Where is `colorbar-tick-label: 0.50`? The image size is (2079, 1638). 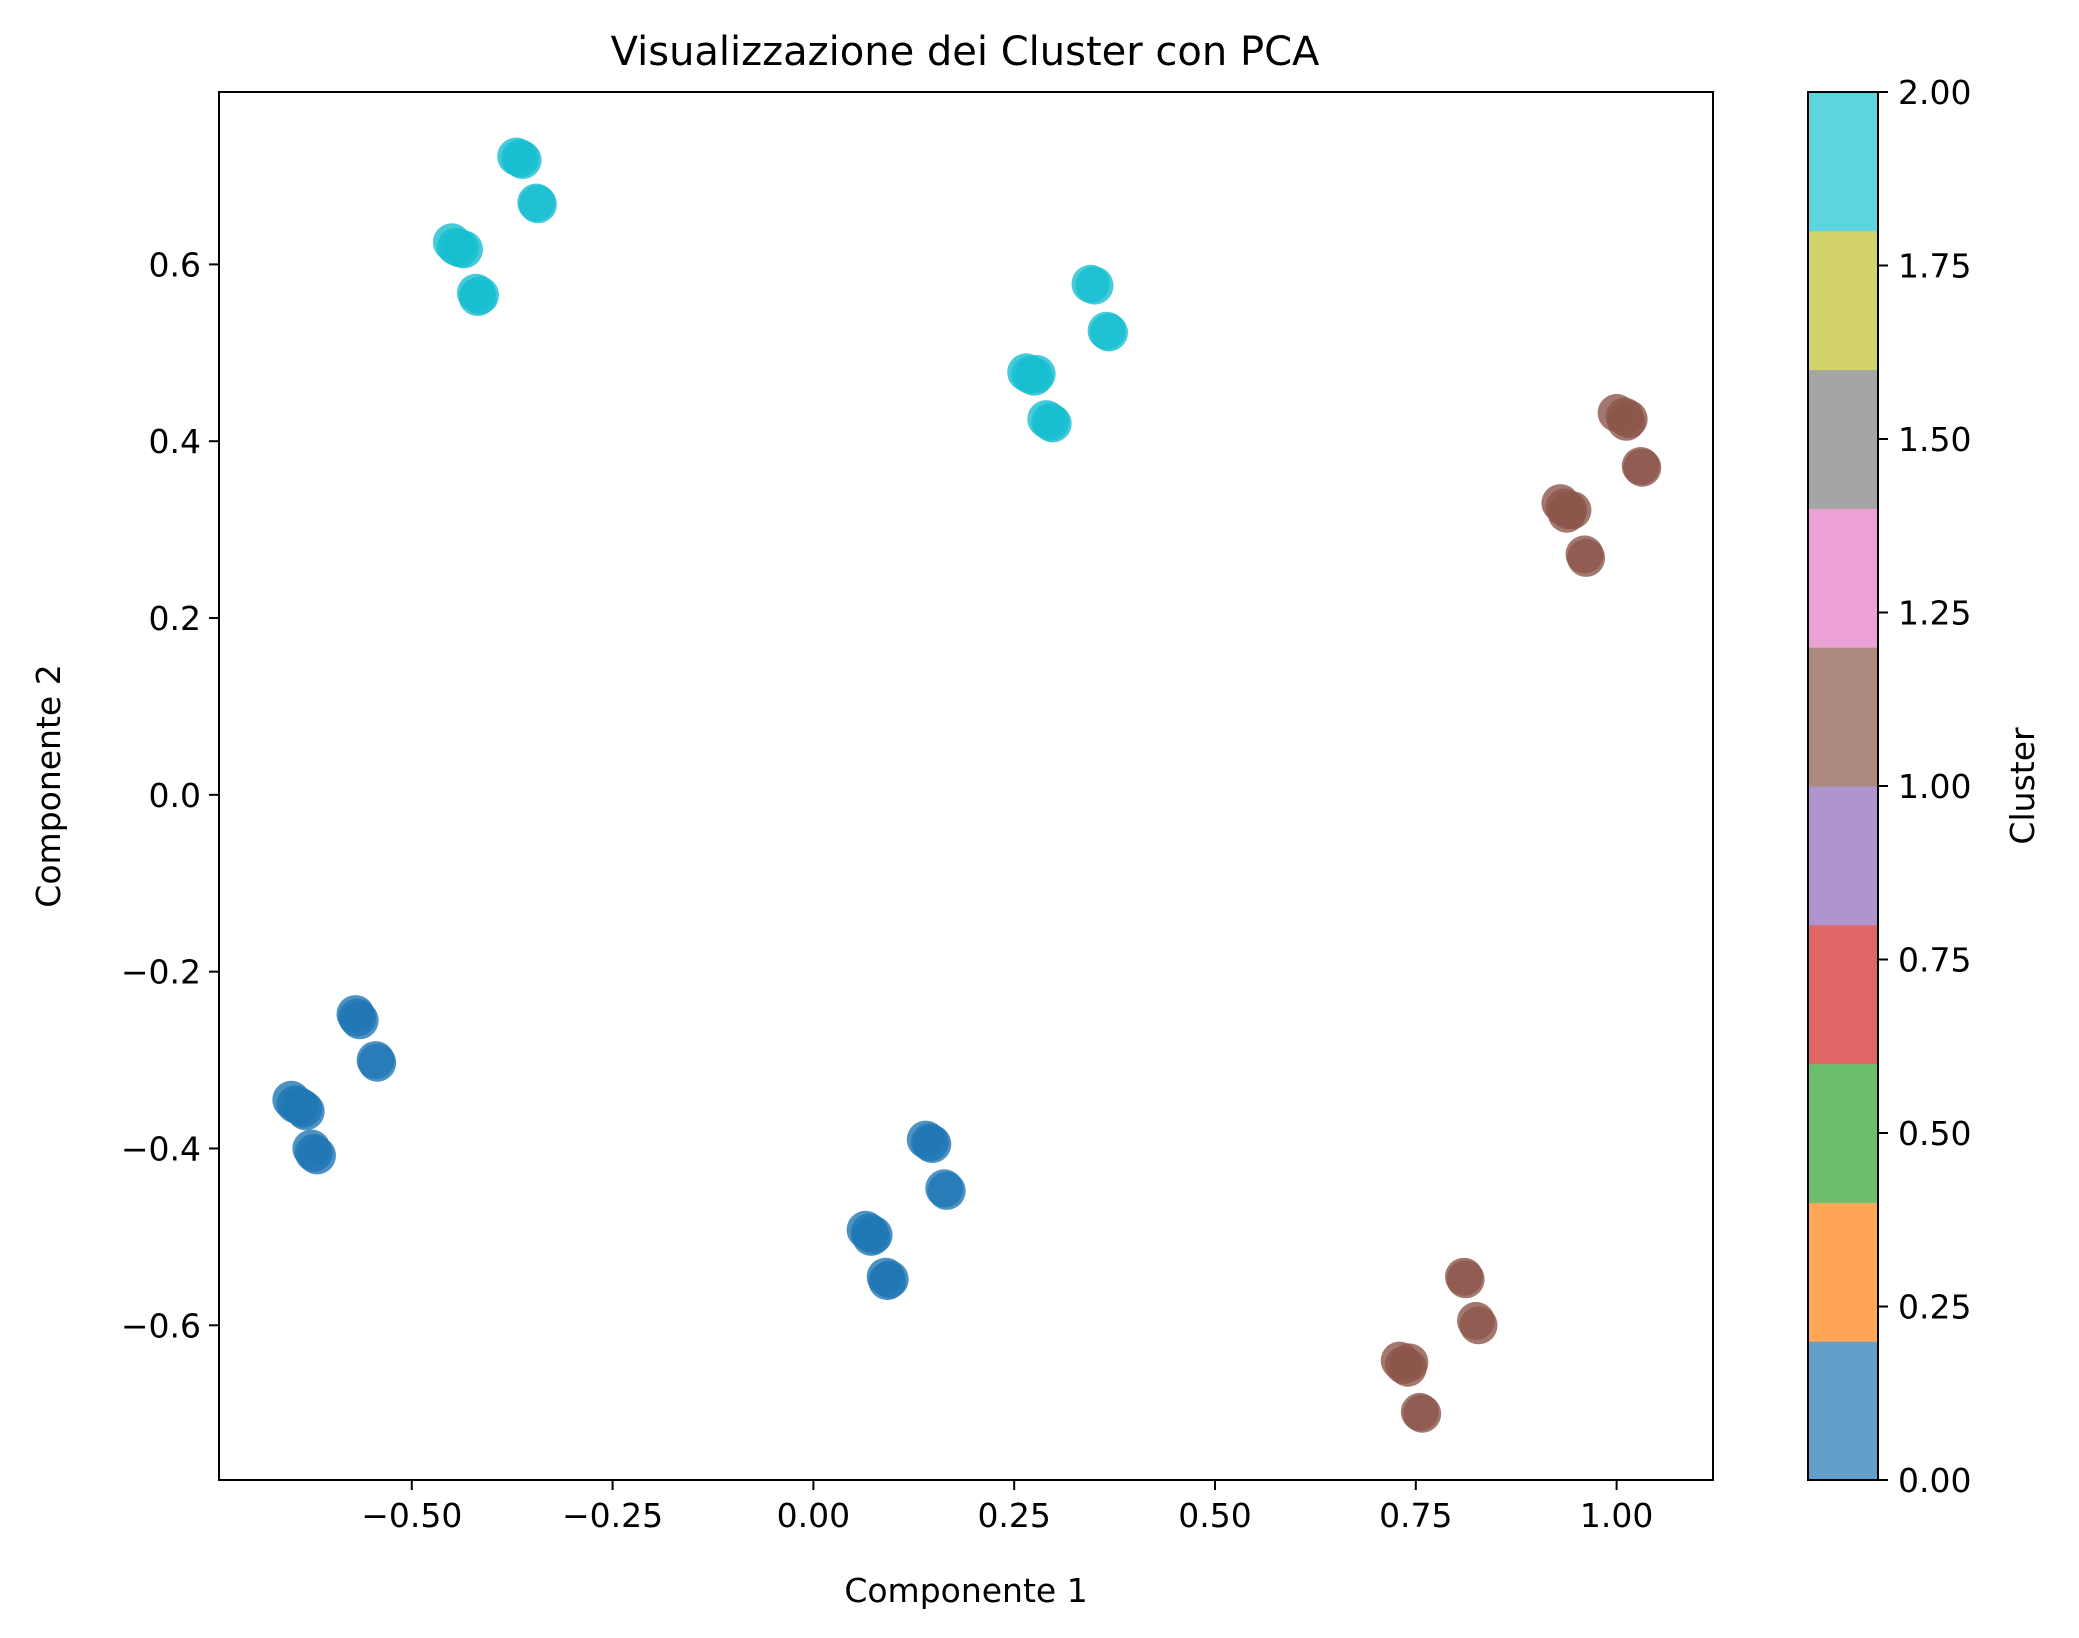
colorbar-tick-label: 0.50 is located at coordinates (1934, 1133).